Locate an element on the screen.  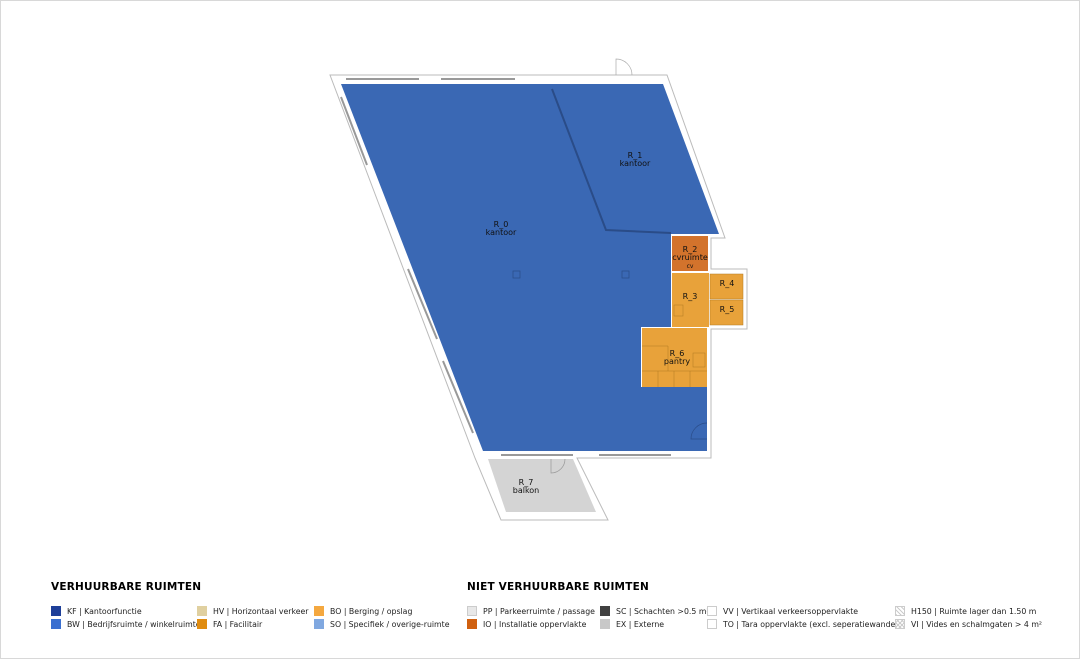
legend-item: VI | Vides en schalmgaten > 4 m² is located at coordinates (968, 624).